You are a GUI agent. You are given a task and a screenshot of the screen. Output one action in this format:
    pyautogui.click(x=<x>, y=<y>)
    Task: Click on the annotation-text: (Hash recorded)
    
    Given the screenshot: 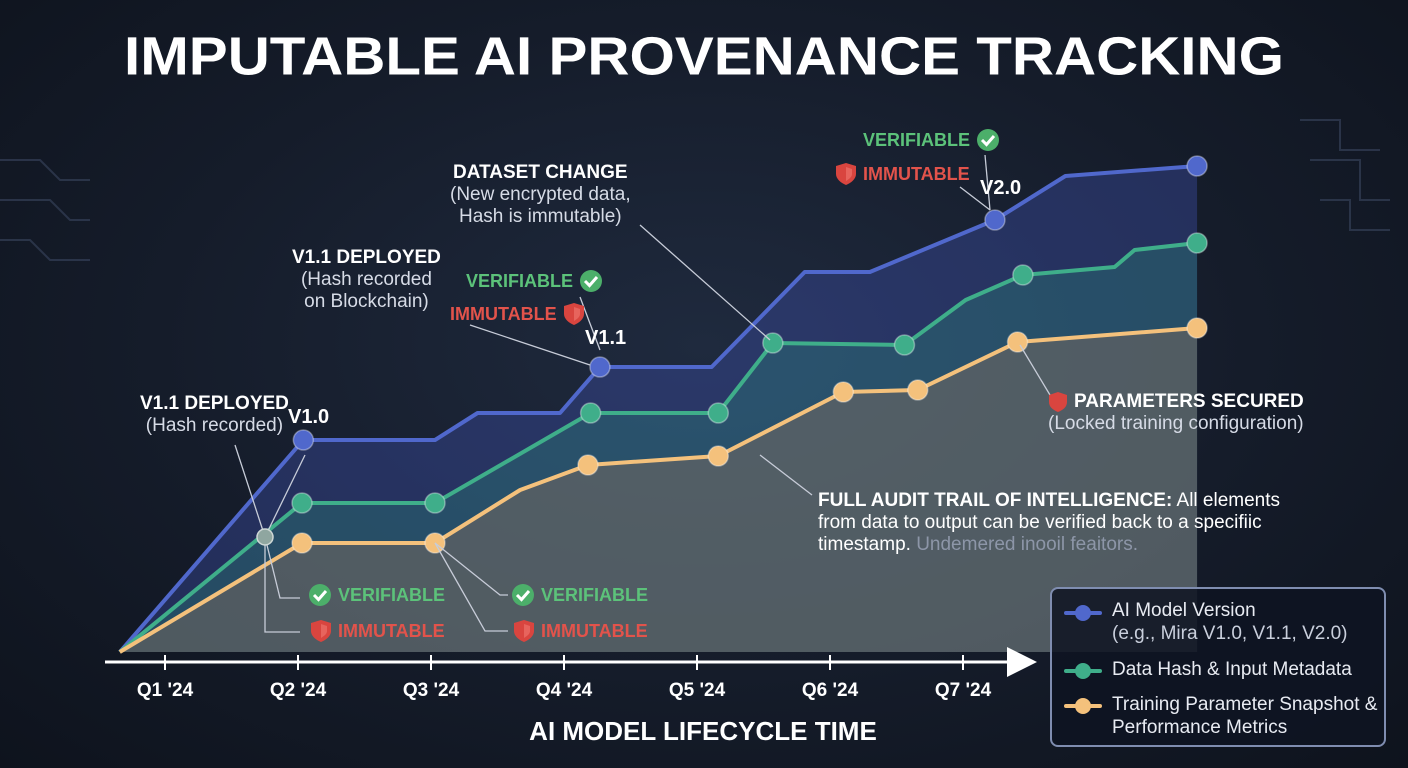 What is the action you would take?
    pyautogui.click(x=214, y=425)
    